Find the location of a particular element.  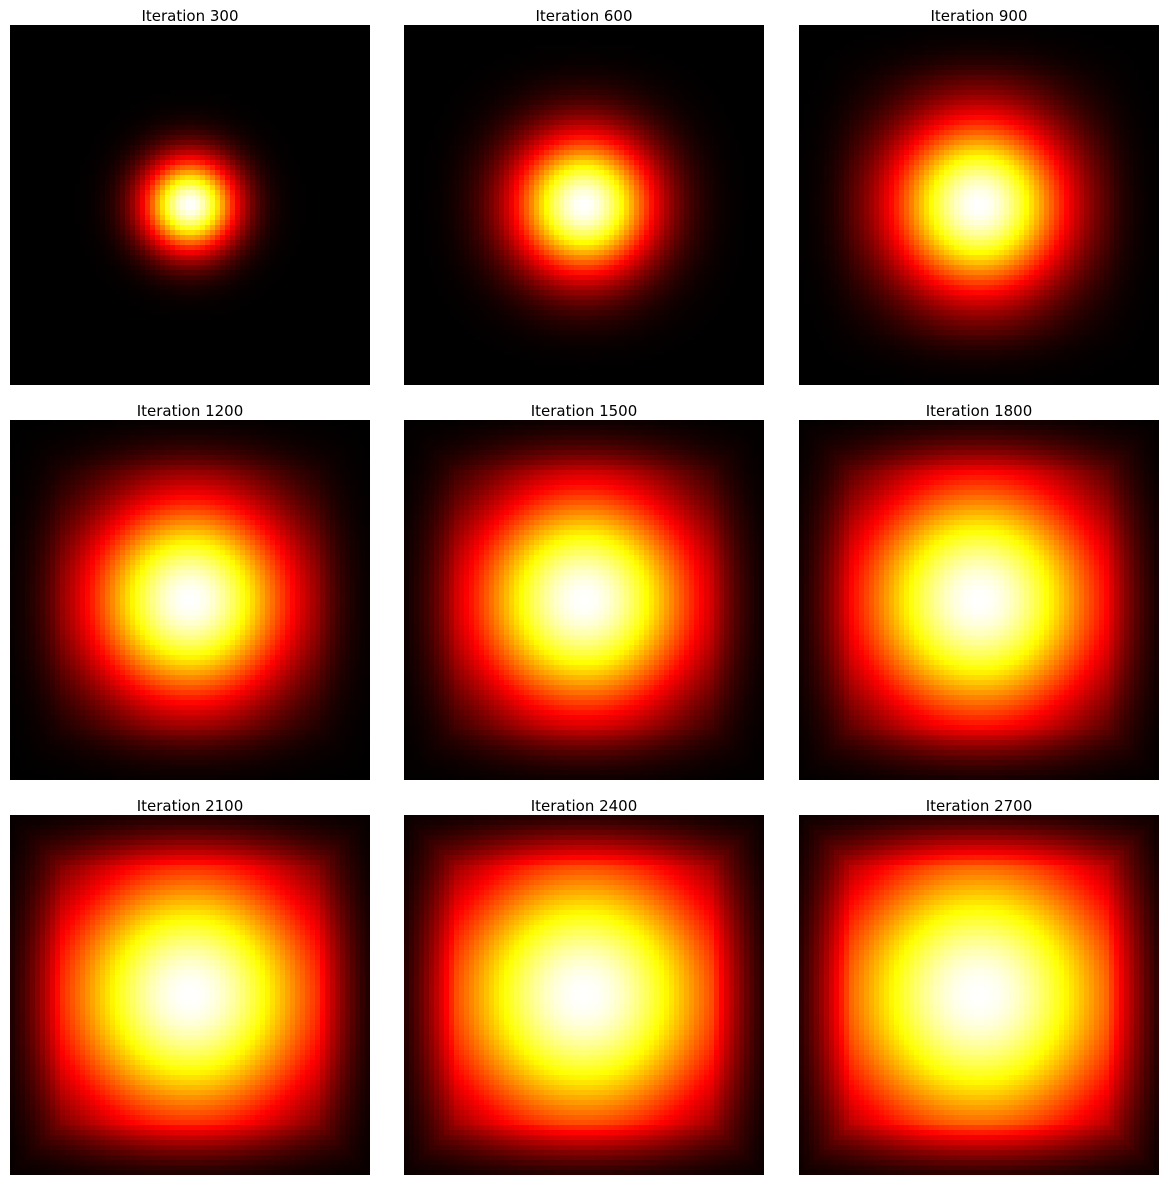

heatmap-panel-iteration-900: Iteration 900 is located at coordinates (979, 192).